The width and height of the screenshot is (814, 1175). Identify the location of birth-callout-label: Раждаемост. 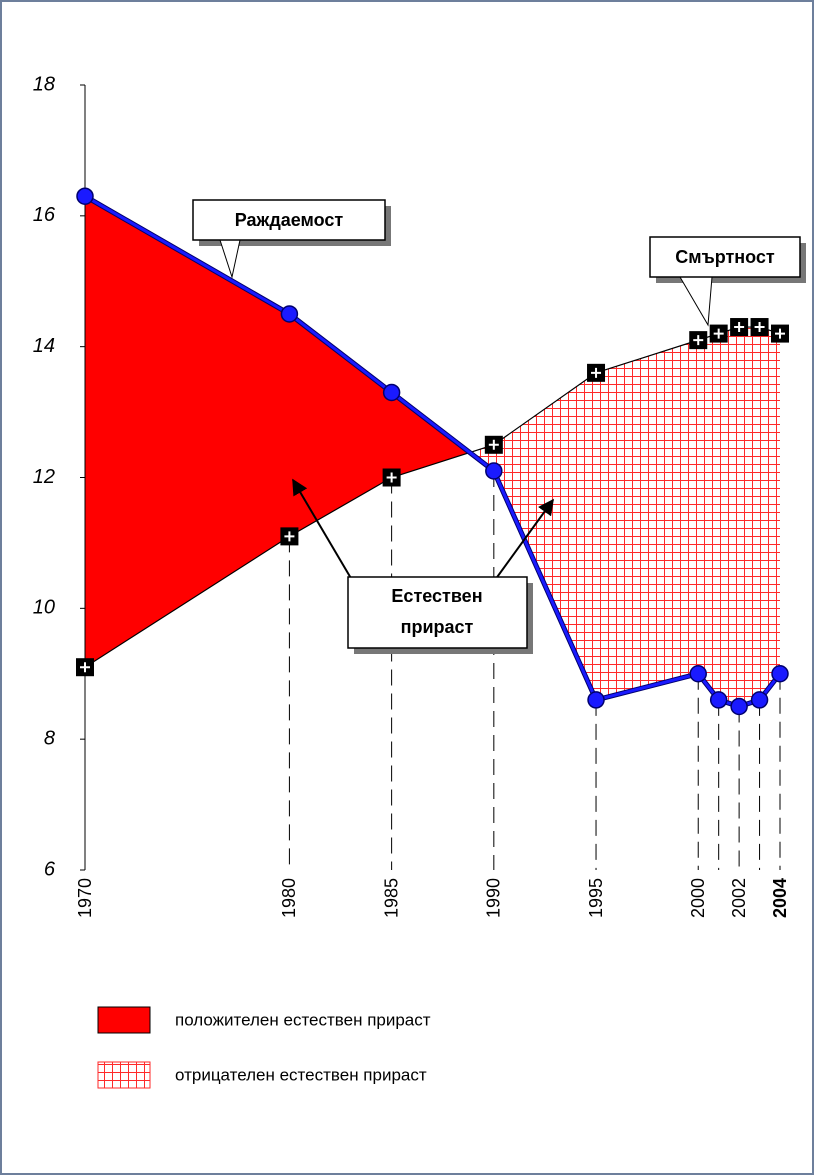
(289, 220).